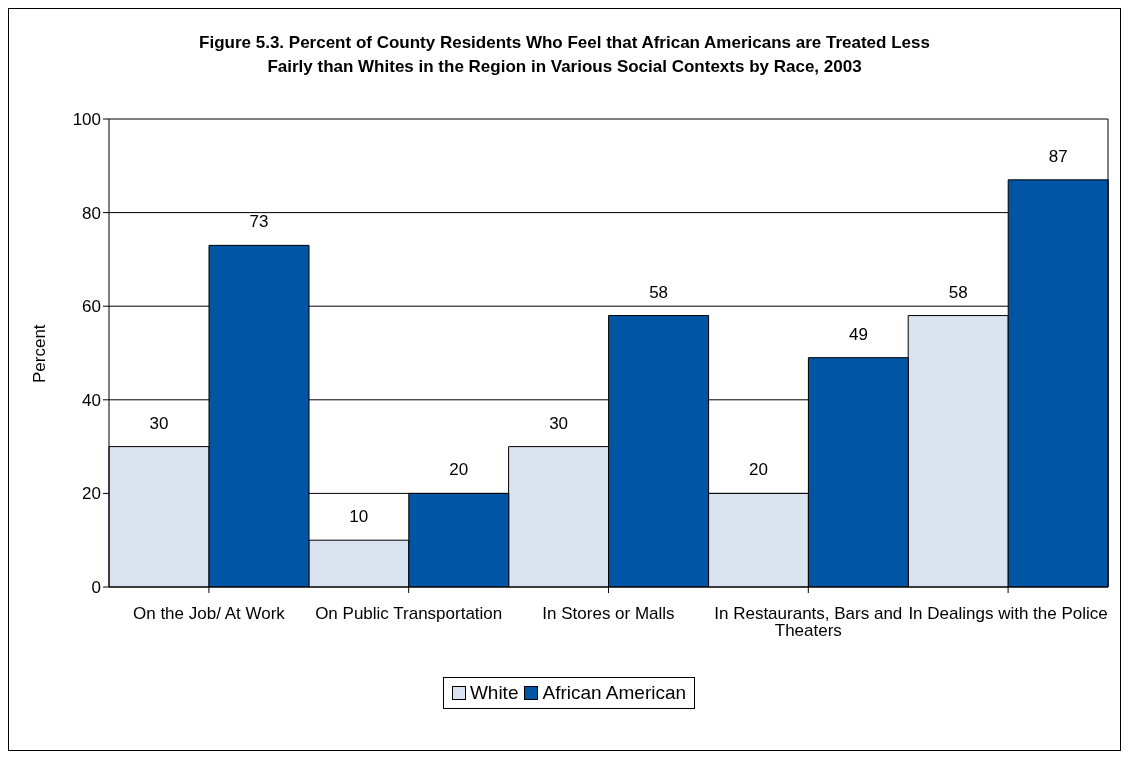  I want to click on x-tick-label: In Dealings with the Police, so click(1008, 614).